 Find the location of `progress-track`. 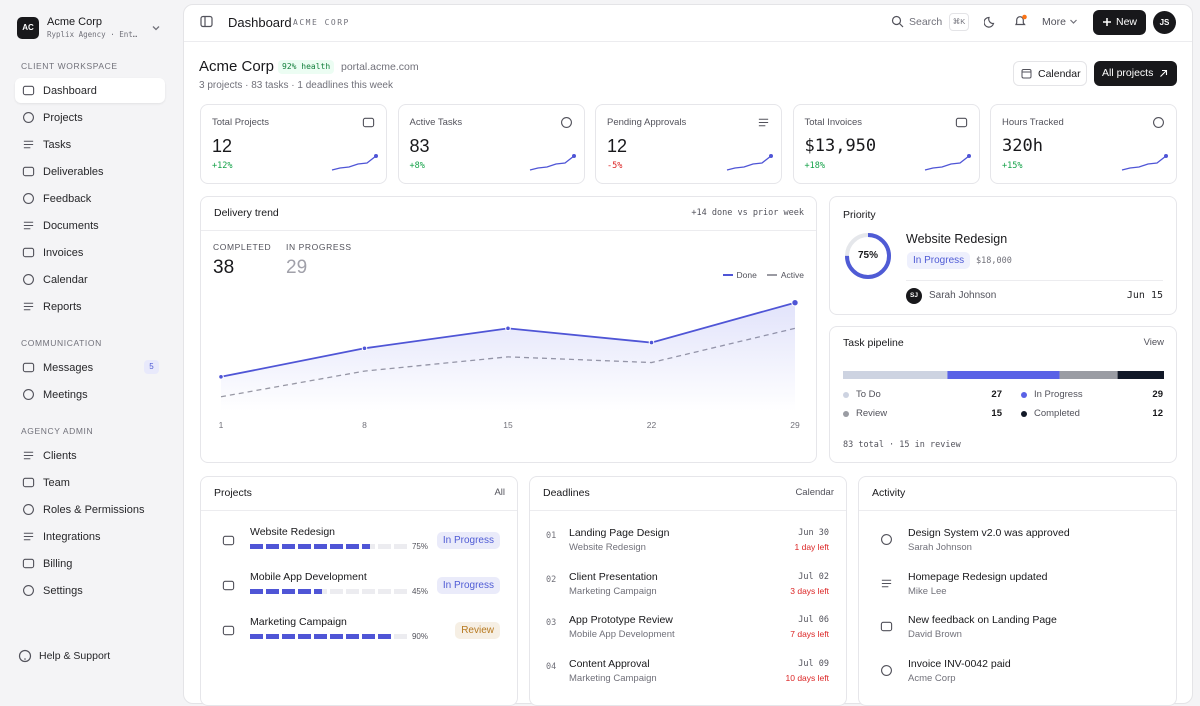

progress-track is located at coordinates (330, 546).